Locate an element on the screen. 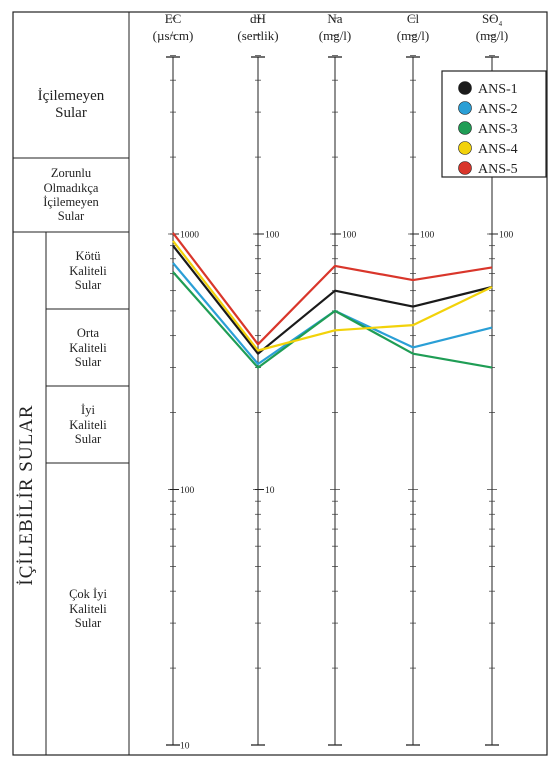 Image resolution: width=555 pixels, height=761 pixels. legend-label: ANS-1 is located at coordinates (498, 89).